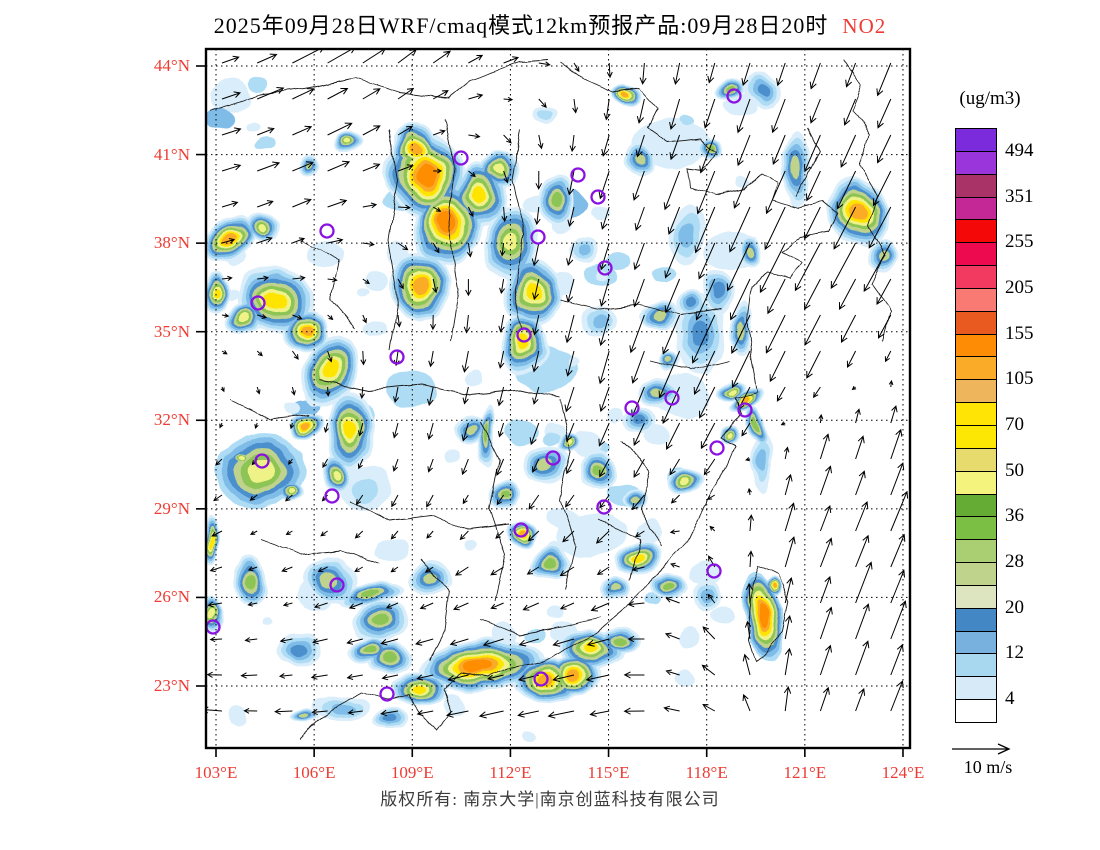  What do you see at coordinates (171, 508) in the screenshot?
I see `y-axis-label: 29°N` at bounding box center [171, 508].